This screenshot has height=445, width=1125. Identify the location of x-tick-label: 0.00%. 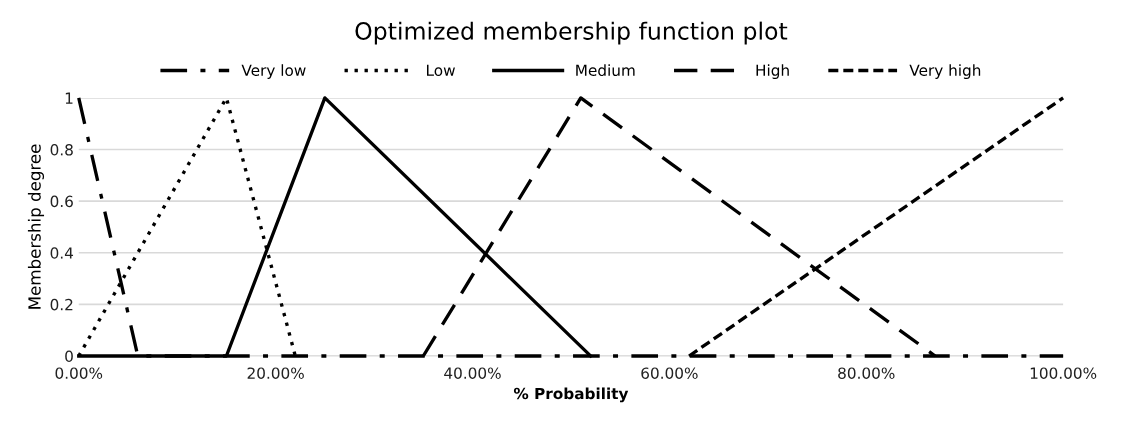
(79, 373).